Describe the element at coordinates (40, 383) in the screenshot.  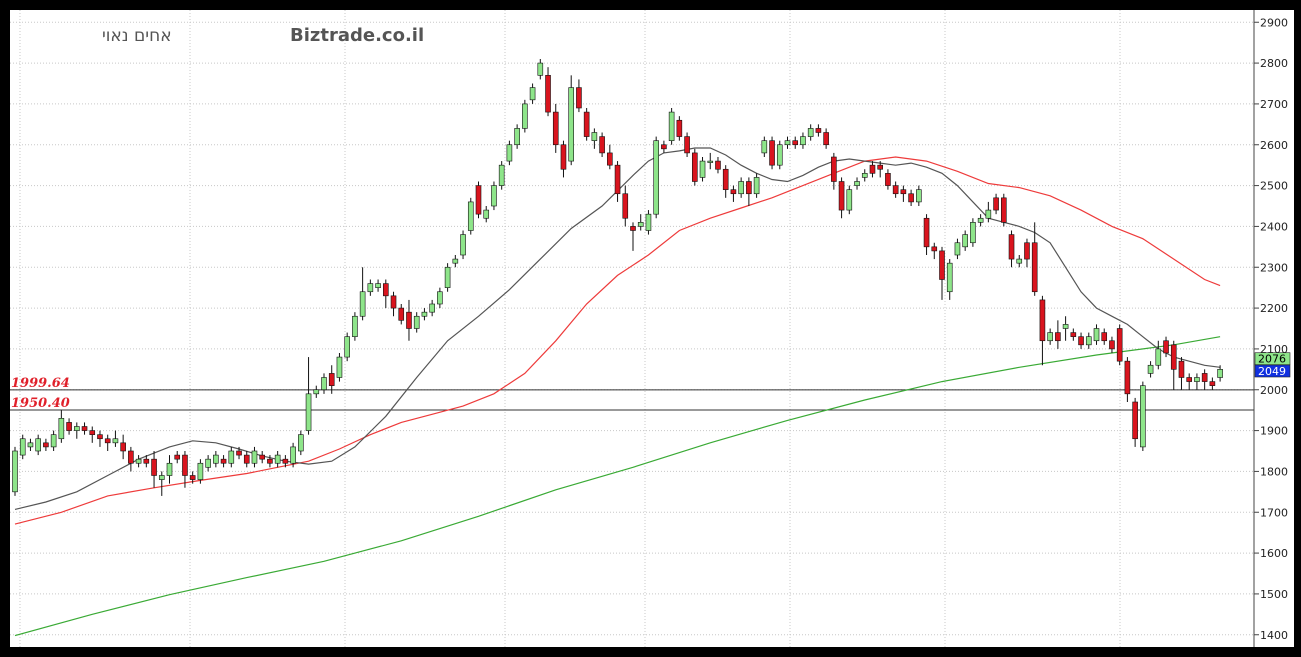
I see `reference-line-label: 1999.64` at that location.